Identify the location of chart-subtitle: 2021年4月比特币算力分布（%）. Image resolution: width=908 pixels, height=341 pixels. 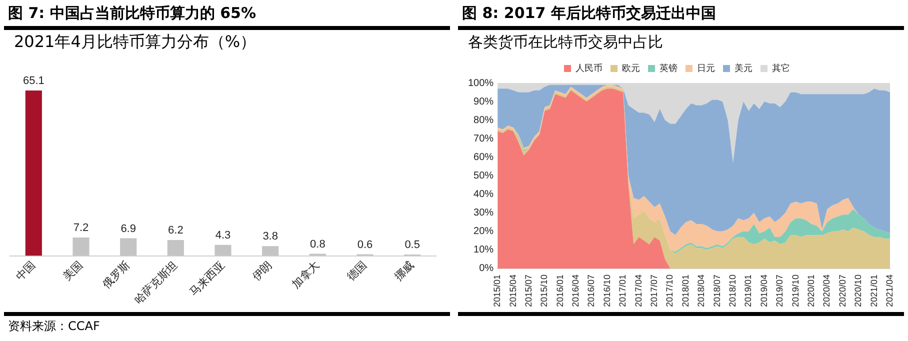
(135, 42).